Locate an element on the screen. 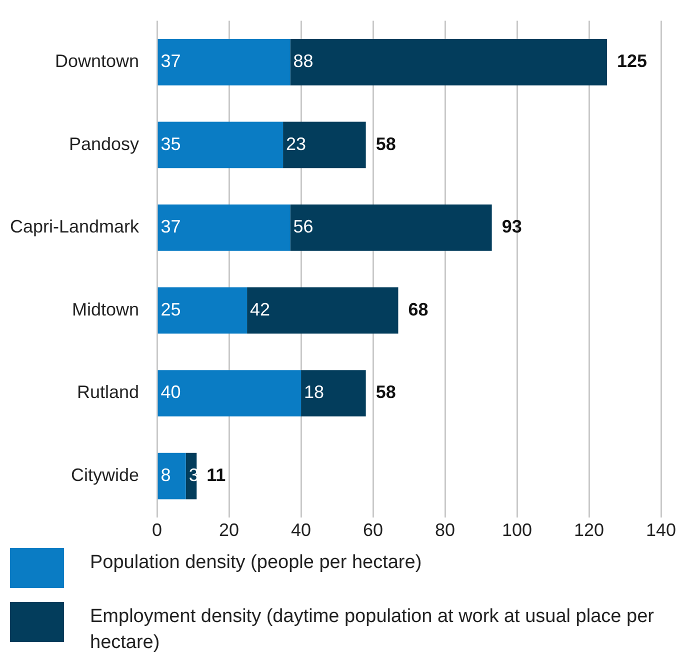  y-tick-label: Rutland is located at coordinates (108, 392).